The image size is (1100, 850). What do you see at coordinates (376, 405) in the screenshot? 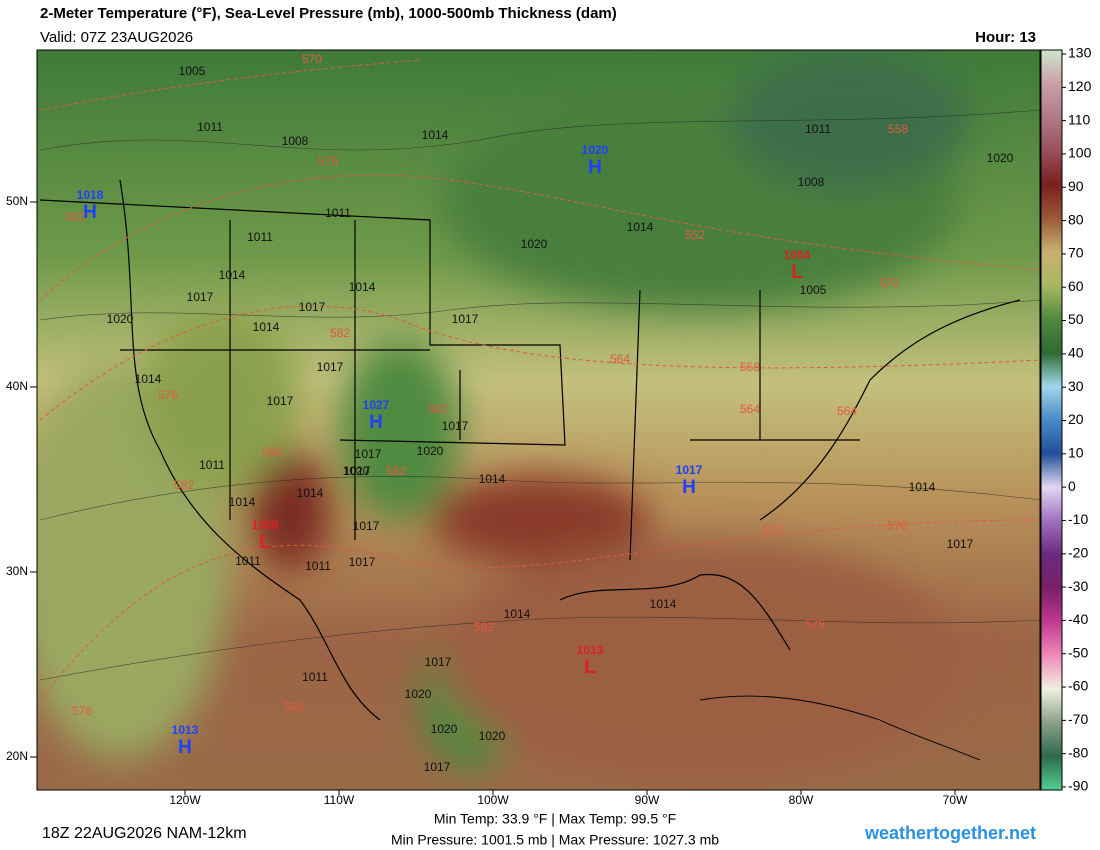
I see `pressure-center-value: 1027` at bounding box center [376, 405].